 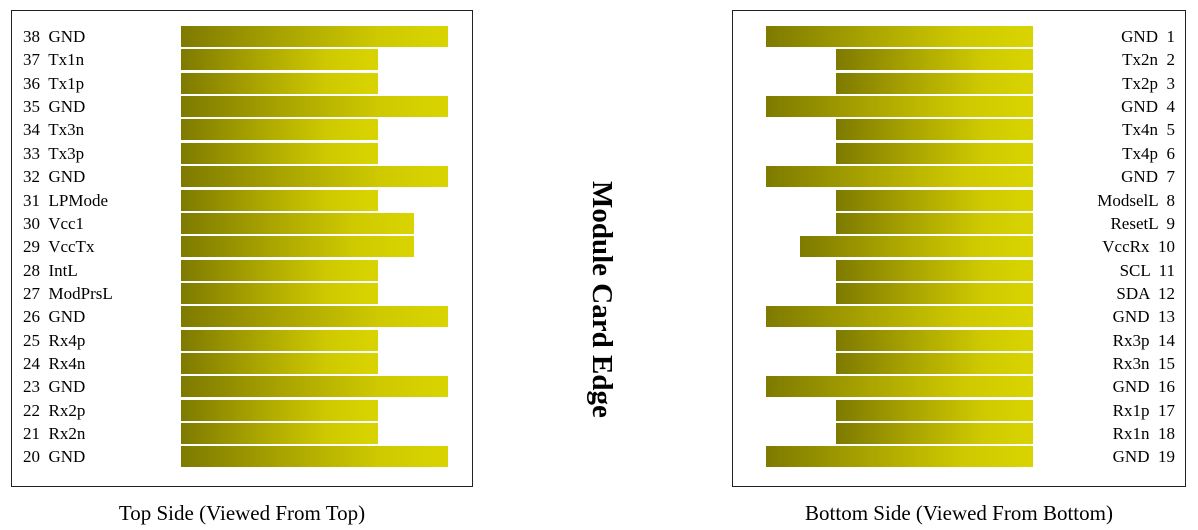 What do you see at coordinates (1148, 83) in the screenshot?
I see `bottom-pin-label: Tx2p 3` at bounding box center [1148, 83].